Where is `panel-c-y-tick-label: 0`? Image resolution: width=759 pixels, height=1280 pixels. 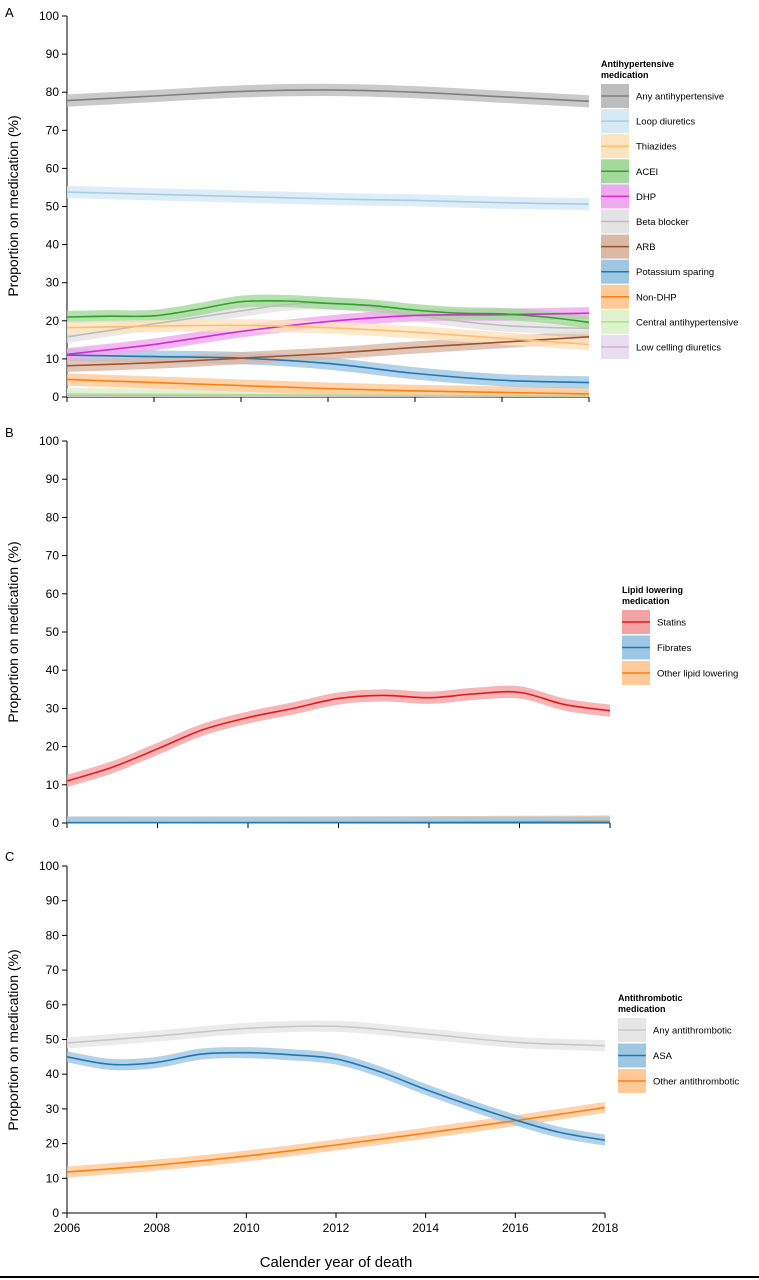 panel-c-y-tick-label: 0 is located at coordinates (55, 1213).